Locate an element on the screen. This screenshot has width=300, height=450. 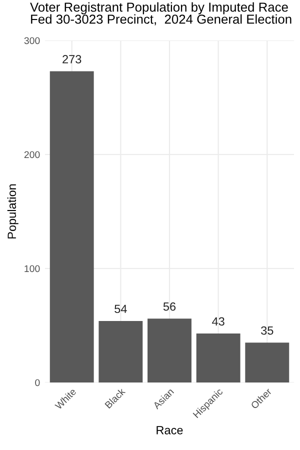
data-label: 43 is located at coordinates (218, 321).